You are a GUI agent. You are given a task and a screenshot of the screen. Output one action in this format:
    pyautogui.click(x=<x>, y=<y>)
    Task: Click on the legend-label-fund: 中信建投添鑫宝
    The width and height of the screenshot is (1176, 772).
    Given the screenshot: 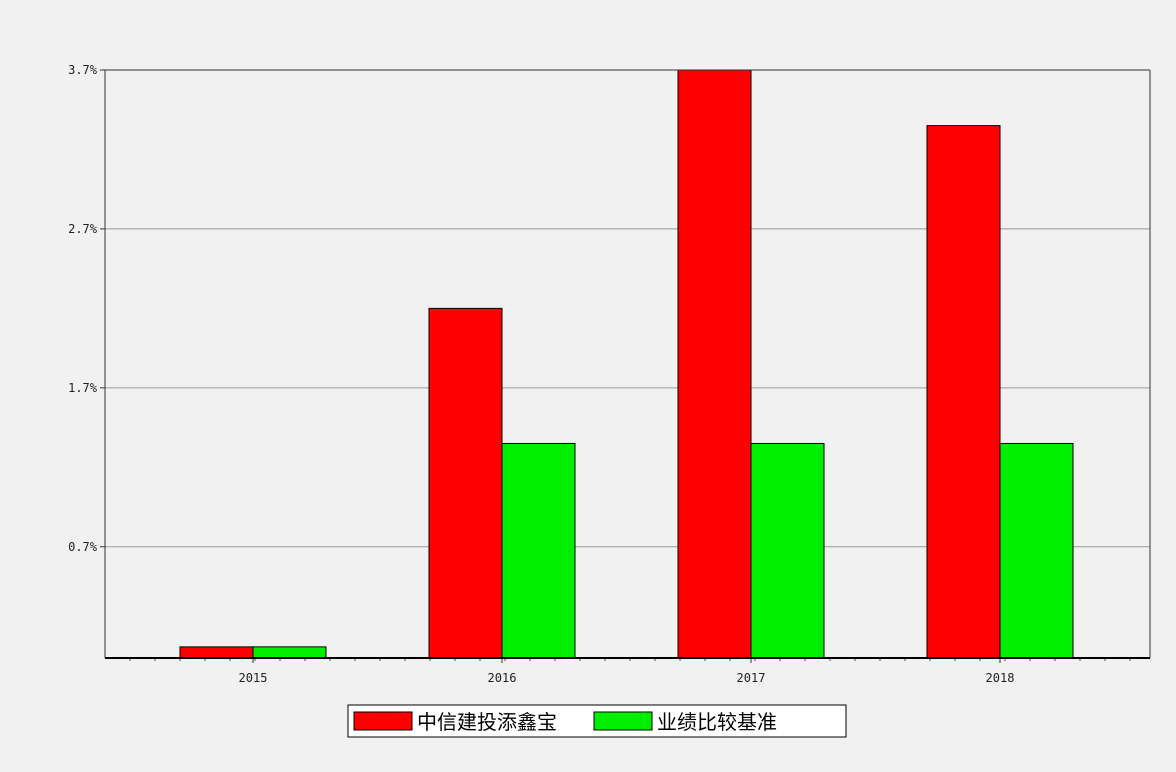 What is the action you would take?
    pyautogui.click(x=487, y=722)
    